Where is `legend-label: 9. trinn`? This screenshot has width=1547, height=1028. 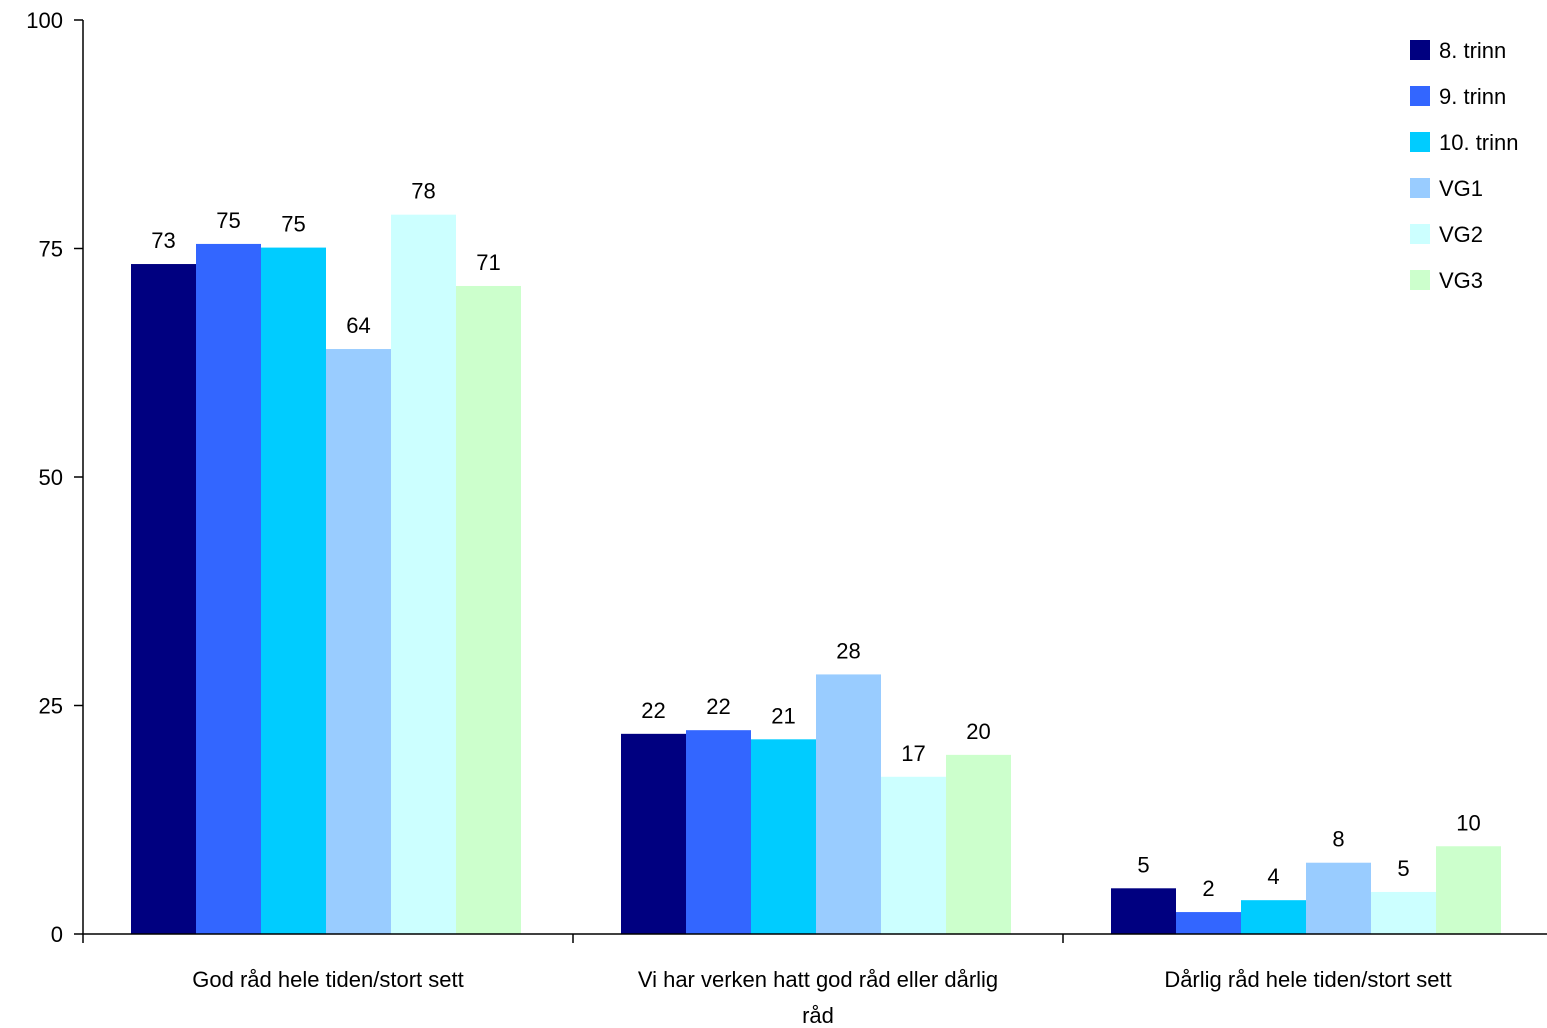 legend-label: 9. trinn is located at coordinates (1472, 96).